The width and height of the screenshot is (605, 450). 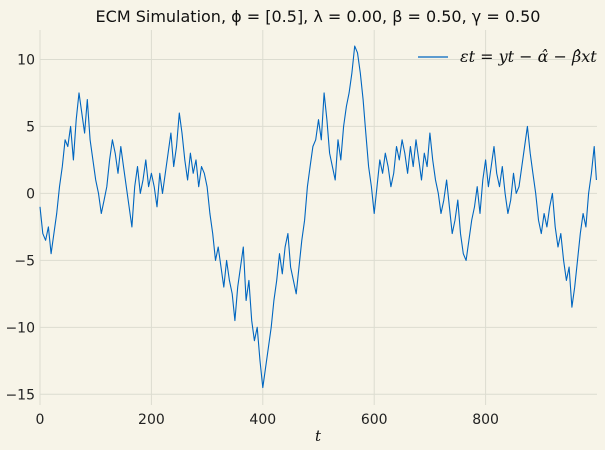 What do you see at coordinates (528, 56) in the screenshot?
I see `legend-label: εt = yt − α̂ − β̂xt` at bounding box center [528, 56].